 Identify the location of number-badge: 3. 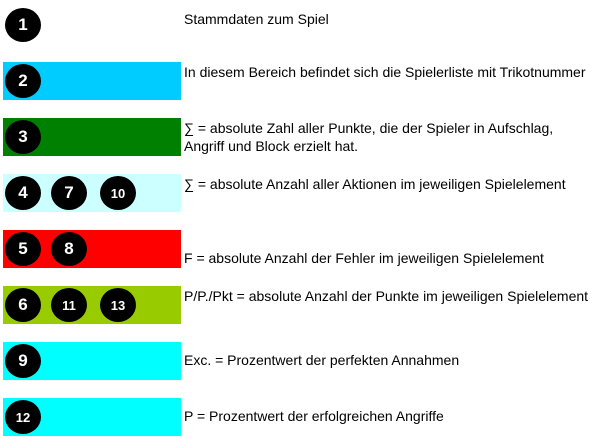
(23, 137).